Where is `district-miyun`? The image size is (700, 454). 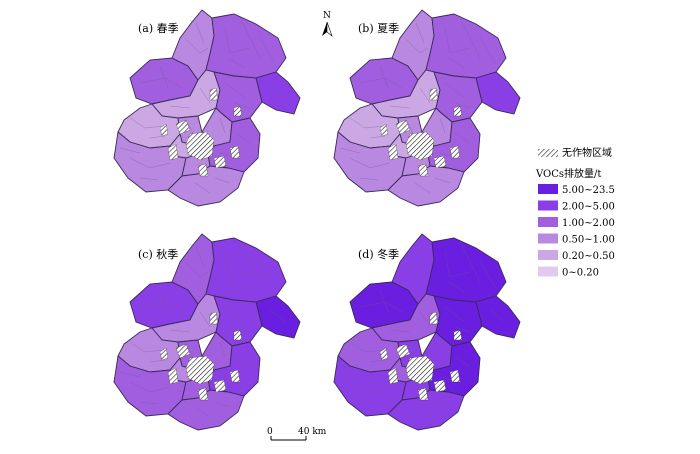
district-miyun is located at coordinates (246, 270).